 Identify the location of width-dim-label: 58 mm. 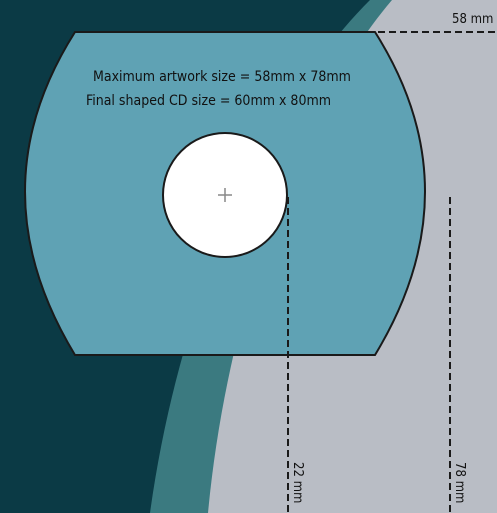
(472, 19).